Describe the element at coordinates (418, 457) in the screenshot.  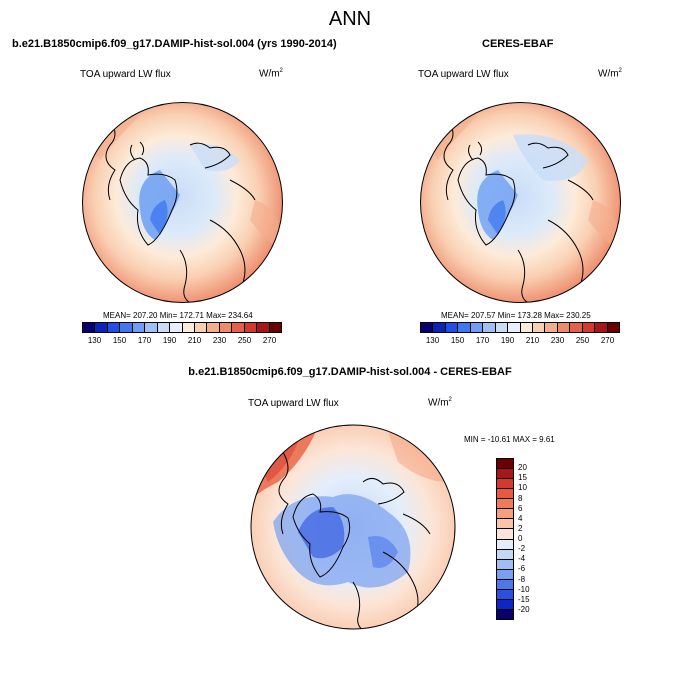
I see `panel3-warm-rim` at that location.